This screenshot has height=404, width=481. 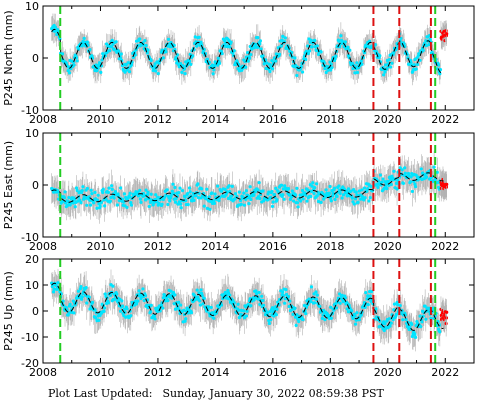 I want to click on recent-points, so click(x=444, y=36).